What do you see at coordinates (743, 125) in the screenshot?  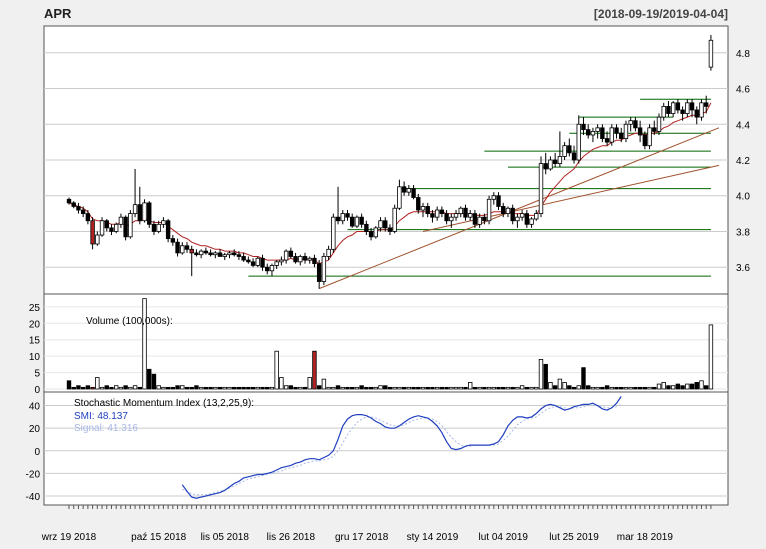 I see `price-tick-label: 4.4` at bounding box center [743, 125].